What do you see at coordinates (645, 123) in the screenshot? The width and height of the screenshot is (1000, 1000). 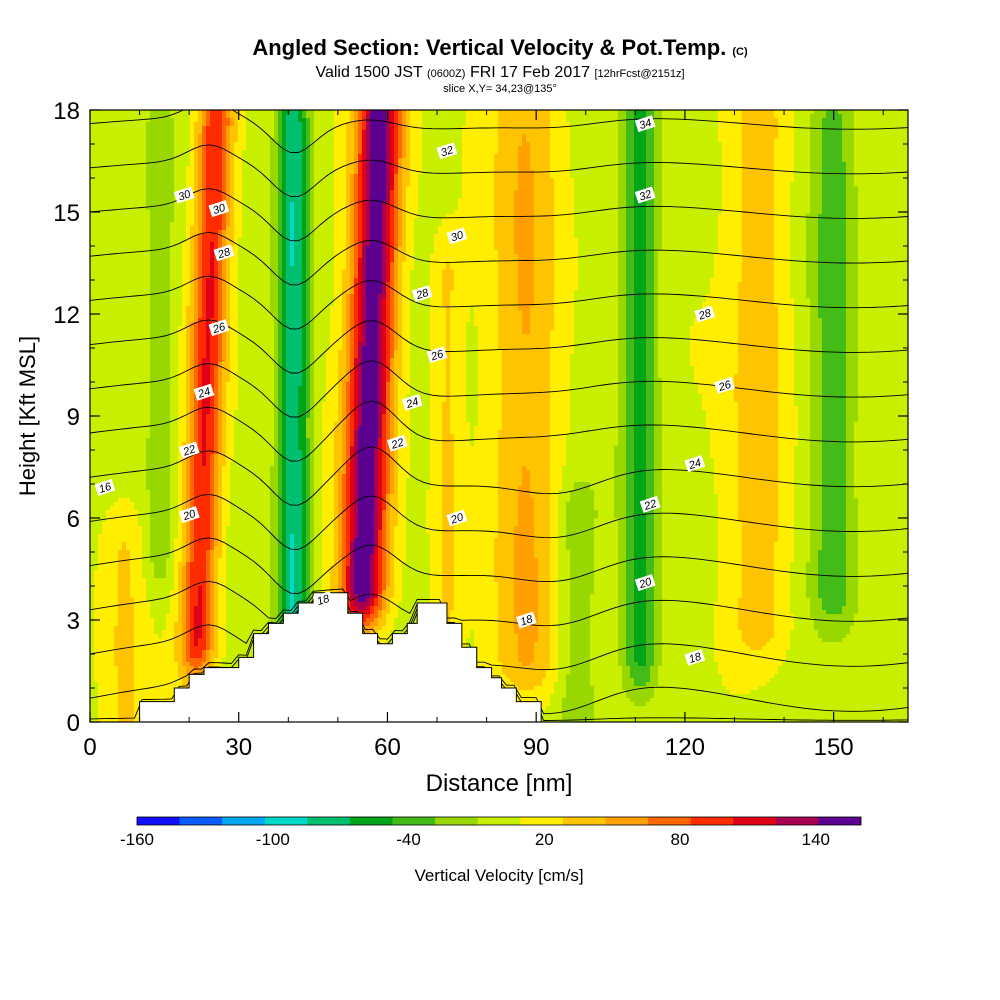 I see `contour-label-34: 34` at bounding box center [645, 123].